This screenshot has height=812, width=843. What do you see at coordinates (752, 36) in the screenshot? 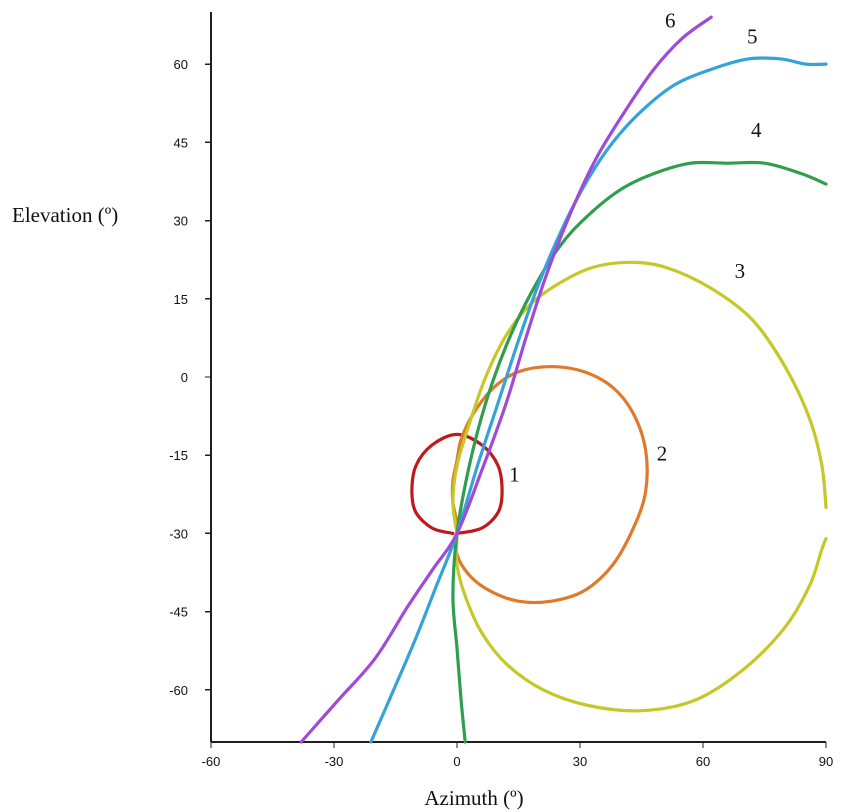
I see `curve-label-5: 5` at bounding box center [752, 36].